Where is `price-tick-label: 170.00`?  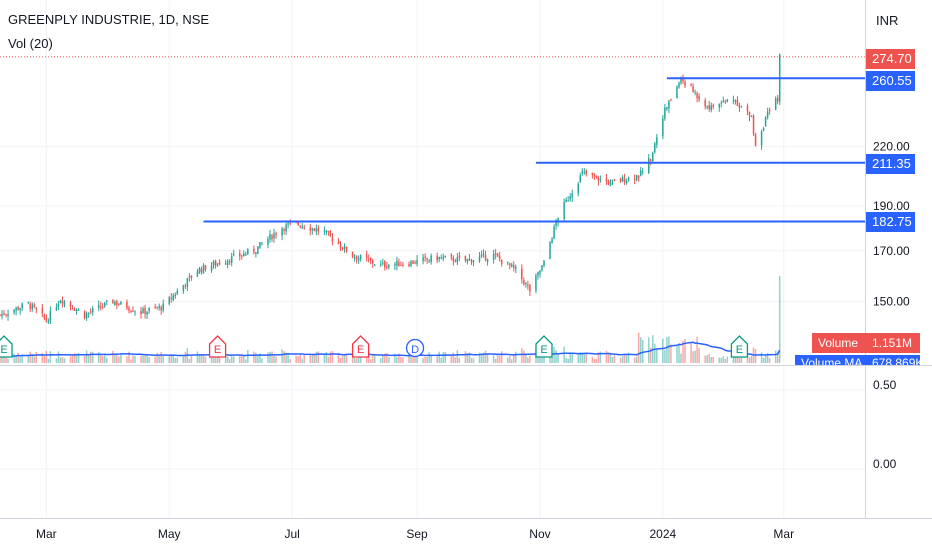
price-tick-label: 170.00 is located at coordinates (891, 251).